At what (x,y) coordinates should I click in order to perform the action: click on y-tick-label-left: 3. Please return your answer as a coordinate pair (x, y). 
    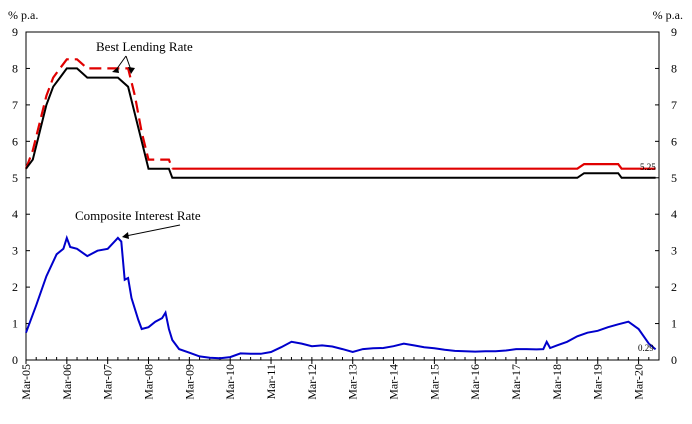
    Looking at the image, I should click on (15, 251).